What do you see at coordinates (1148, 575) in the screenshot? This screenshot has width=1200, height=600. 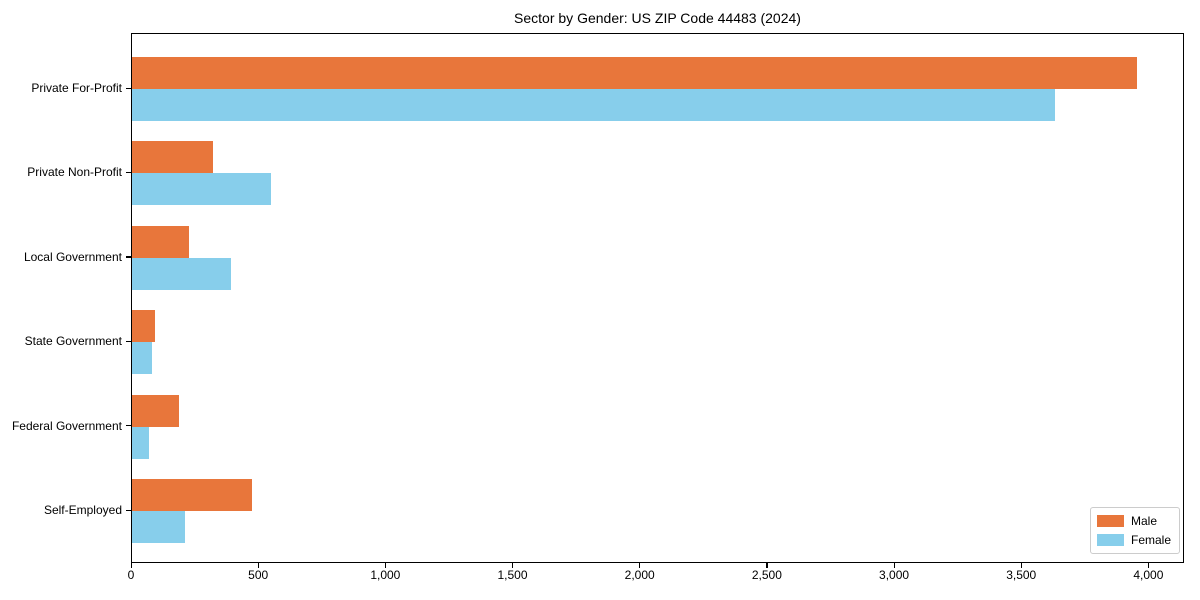 I see `x-tick-label: 4,000` at bounding box center [1148, 575].